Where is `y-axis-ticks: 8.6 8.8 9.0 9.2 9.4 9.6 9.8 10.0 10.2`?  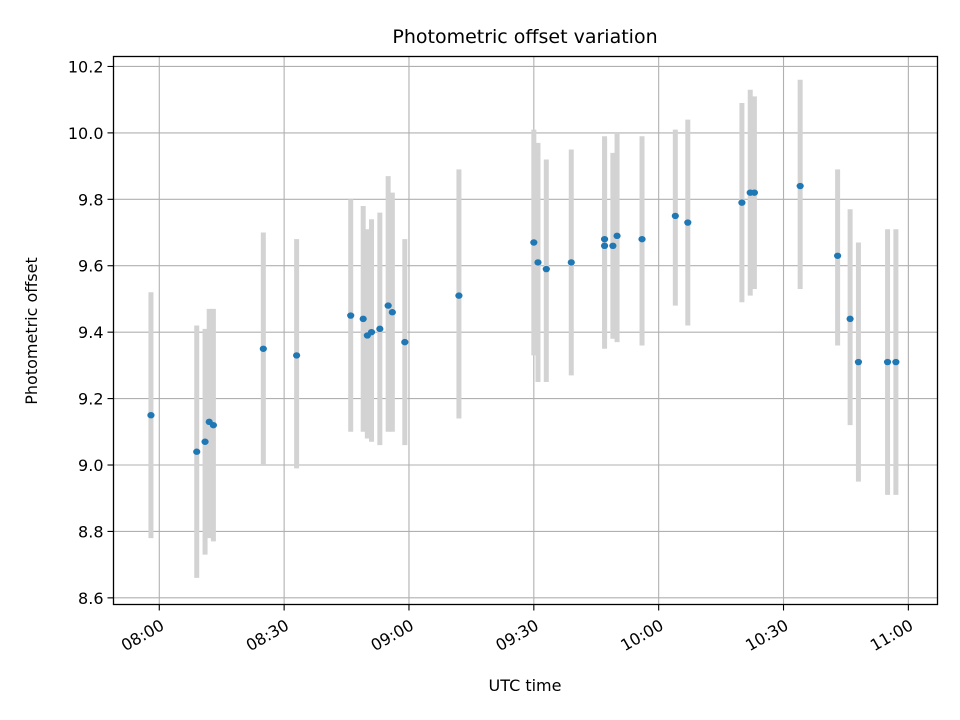 y-axis-ticks: 8.6 8.8 9.0 9.2 9.4 9.6 9.8 10.0 10.2 is located at coordinates (91, 332).